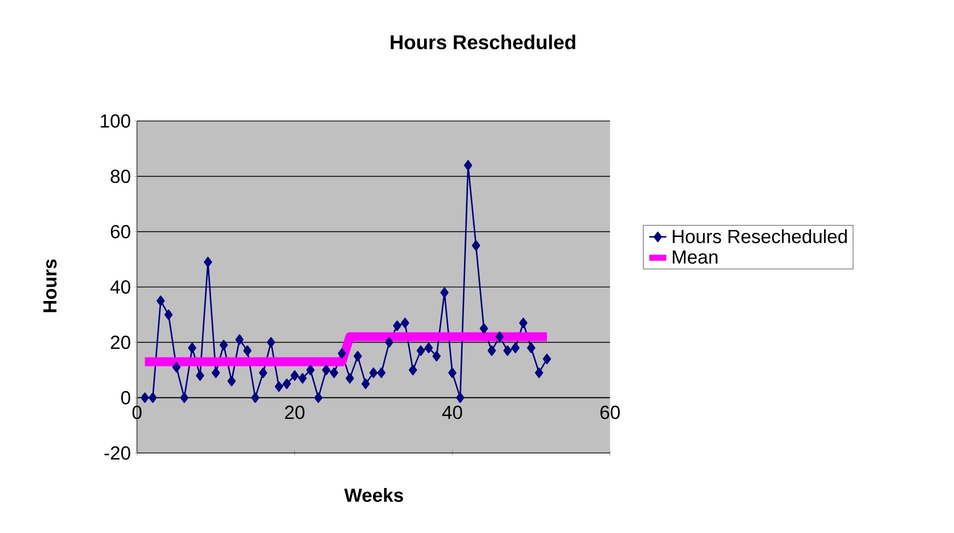 The height and width of the screenshot is (533, 954). What do you see at coordinates (120, 231) in the screenshot?
I see `y-tick-label: 60` at bounding box center [120, 231].